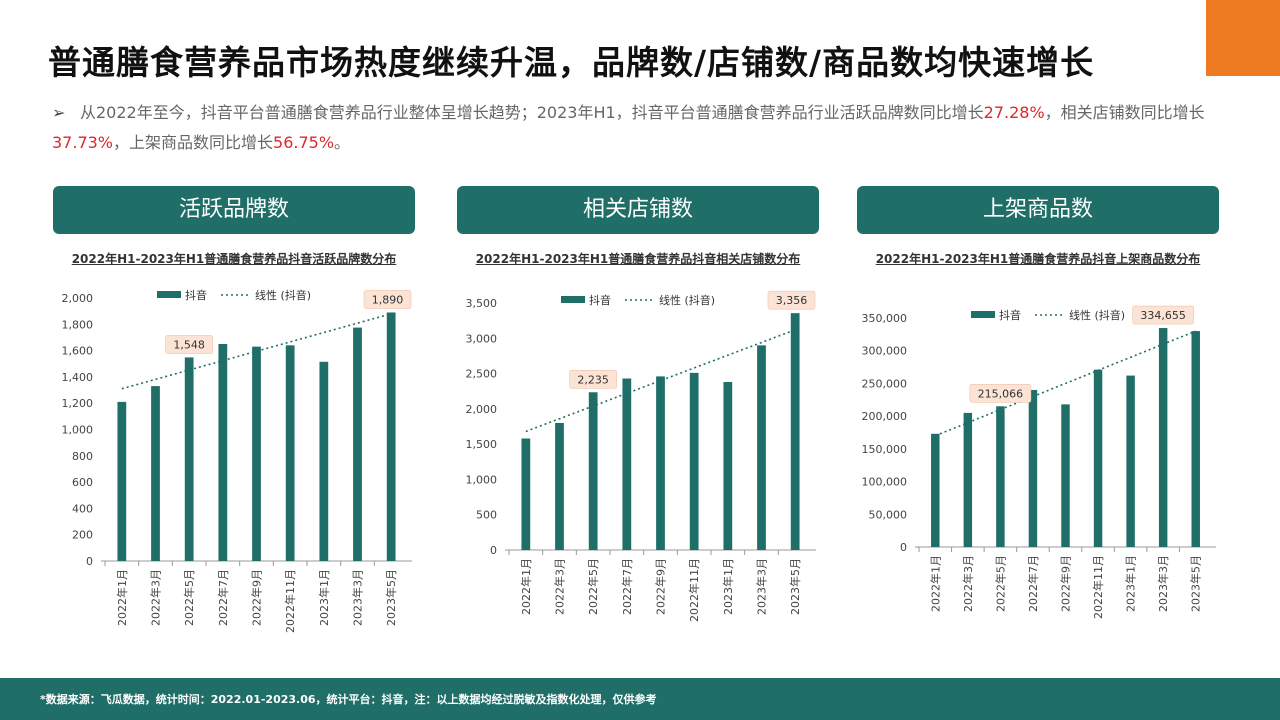 This screenshot has width=1280, height=720. Describe the element at coordinates (234, 259) in the screenshot. I see `chart-title-brands: 2022年H1-2023年H1普通膳食营养品抖音活跃品牌数分布` at that location.